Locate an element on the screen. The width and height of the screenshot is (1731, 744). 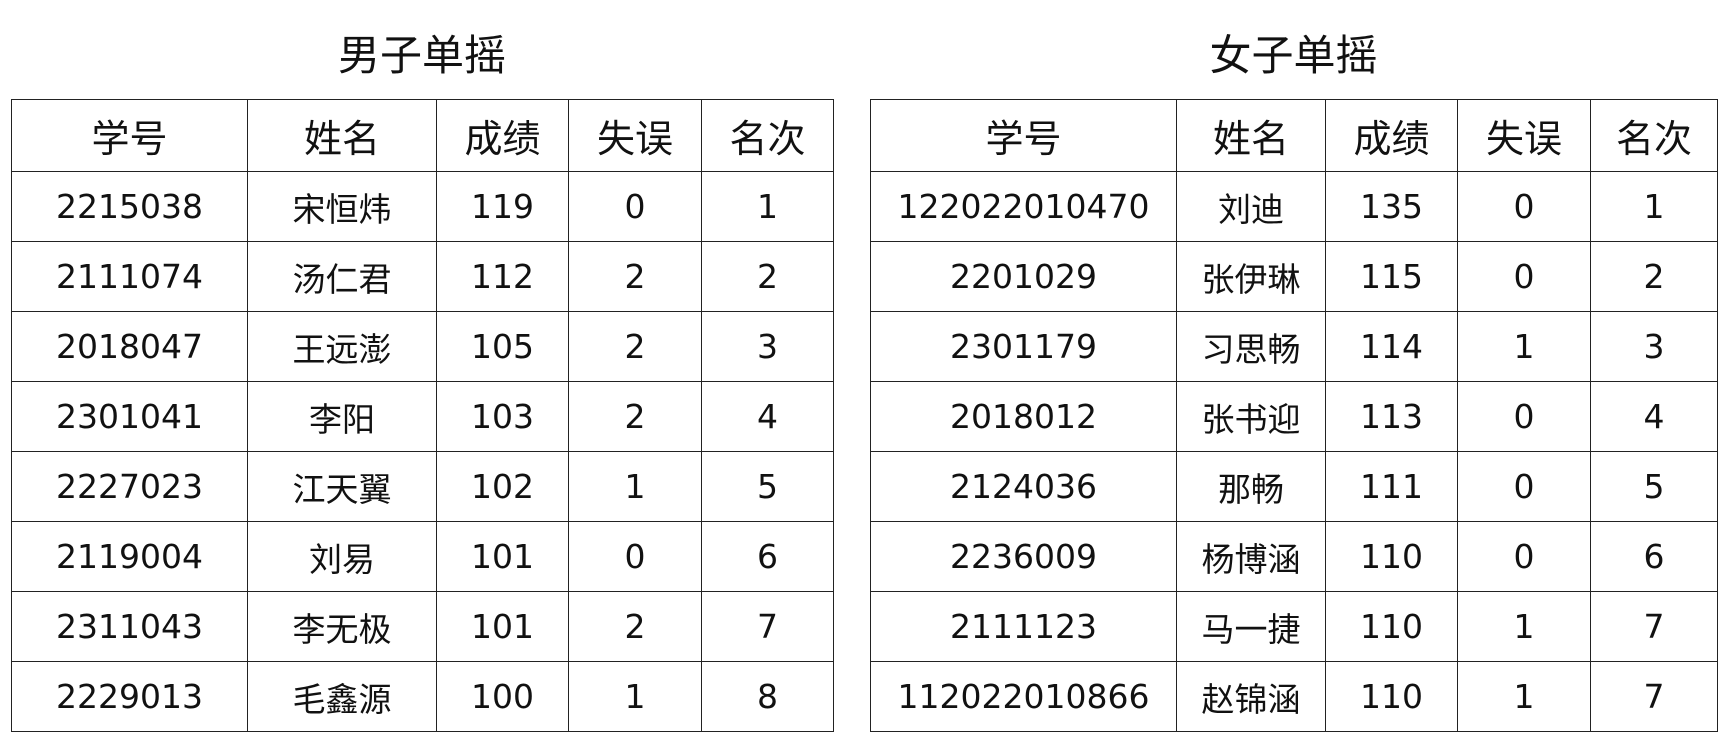
cell-score: 114 is located at coordinates (1391, 346).